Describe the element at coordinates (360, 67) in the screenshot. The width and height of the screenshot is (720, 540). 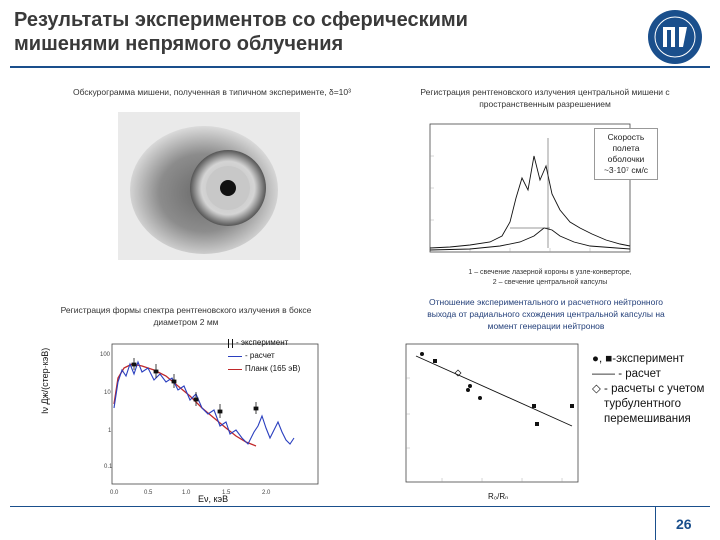
I see `header-divider` at that location.